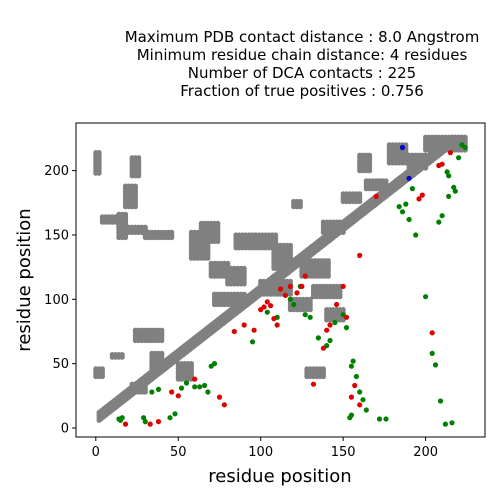 The width and height of the screenshot is (500, 500). What do you see at coordinates (65, 428) in the screenshot?
I see `y-tick-label: 0` at bounding box center [65, 428].